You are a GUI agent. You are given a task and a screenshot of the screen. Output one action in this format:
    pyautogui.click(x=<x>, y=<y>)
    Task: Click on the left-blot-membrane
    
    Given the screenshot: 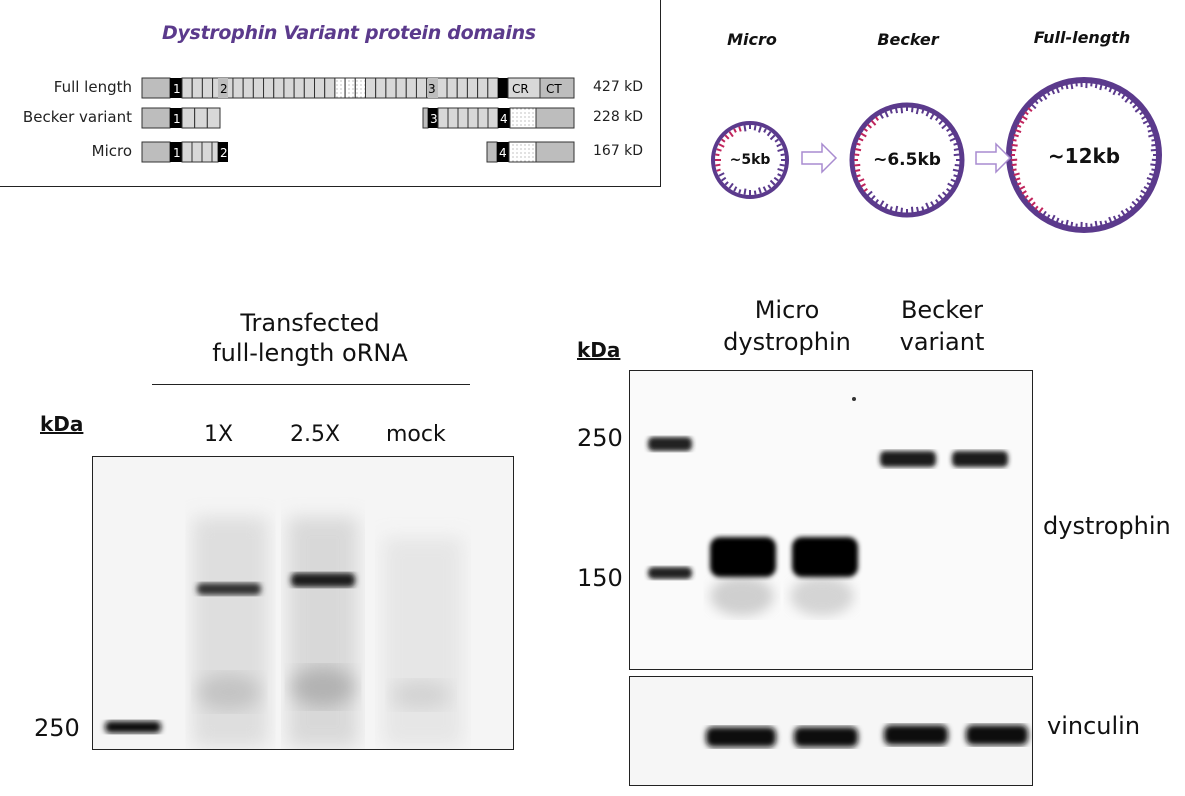 What is the action you would take?
    pyautogui.click(x=303, y=603)
    